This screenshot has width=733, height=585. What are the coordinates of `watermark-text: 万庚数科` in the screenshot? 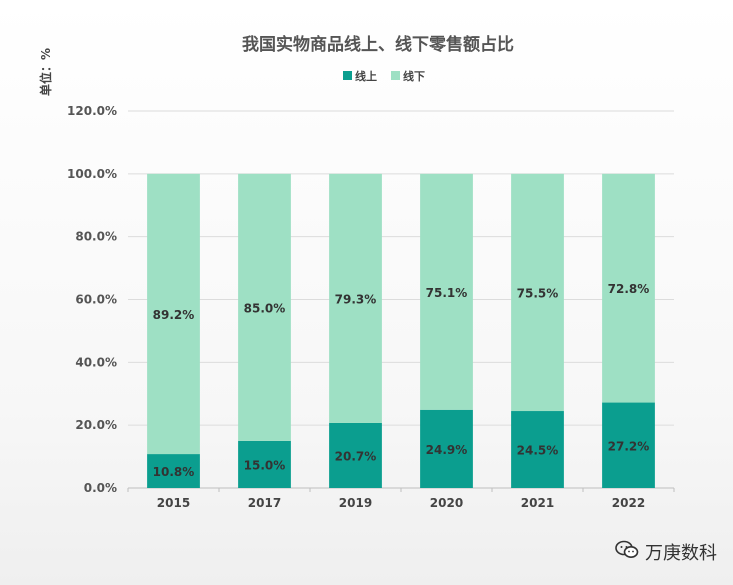 It's located at (681, 553).